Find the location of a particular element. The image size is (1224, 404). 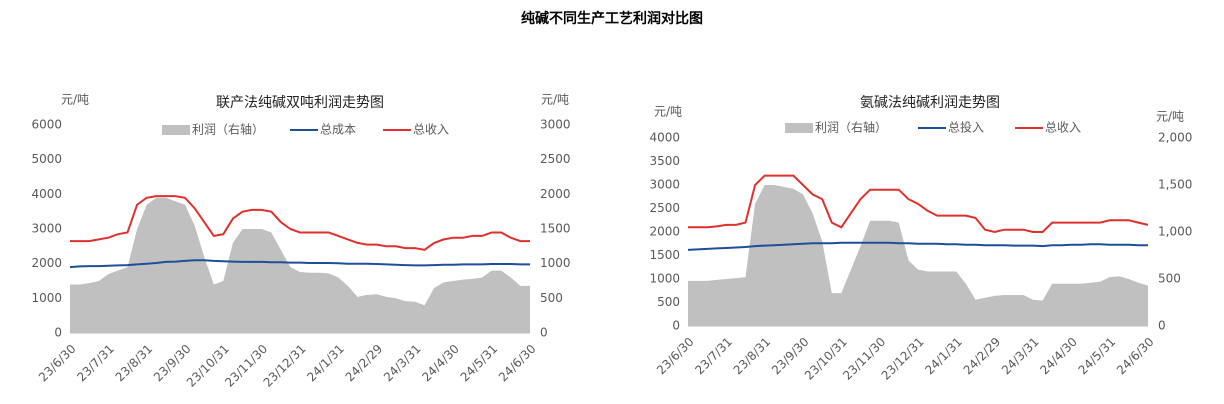

y2-tick-label: 3000 is located at coordinates (555, 125).